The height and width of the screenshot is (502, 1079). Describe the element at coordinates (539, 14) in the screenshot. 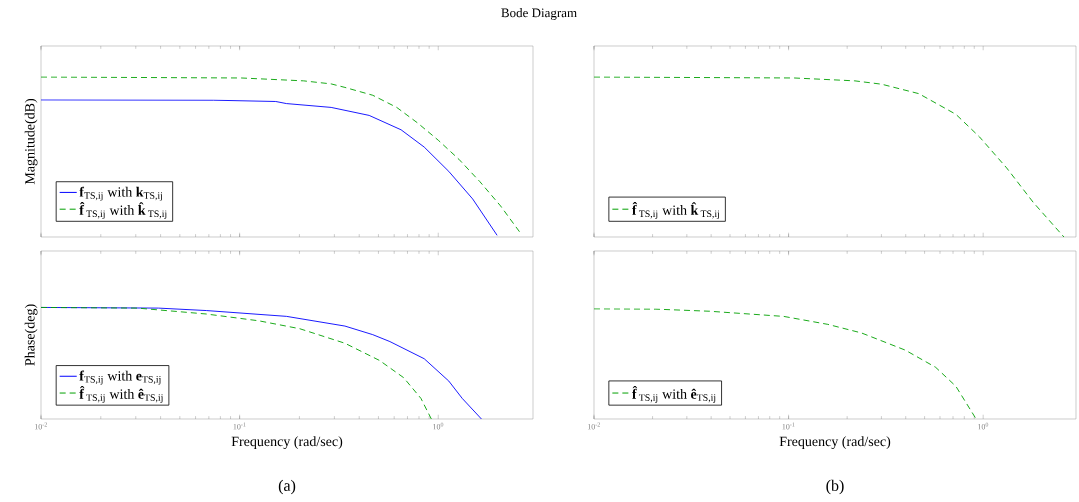

I see `chart-title: Bode Diagram` at that location.